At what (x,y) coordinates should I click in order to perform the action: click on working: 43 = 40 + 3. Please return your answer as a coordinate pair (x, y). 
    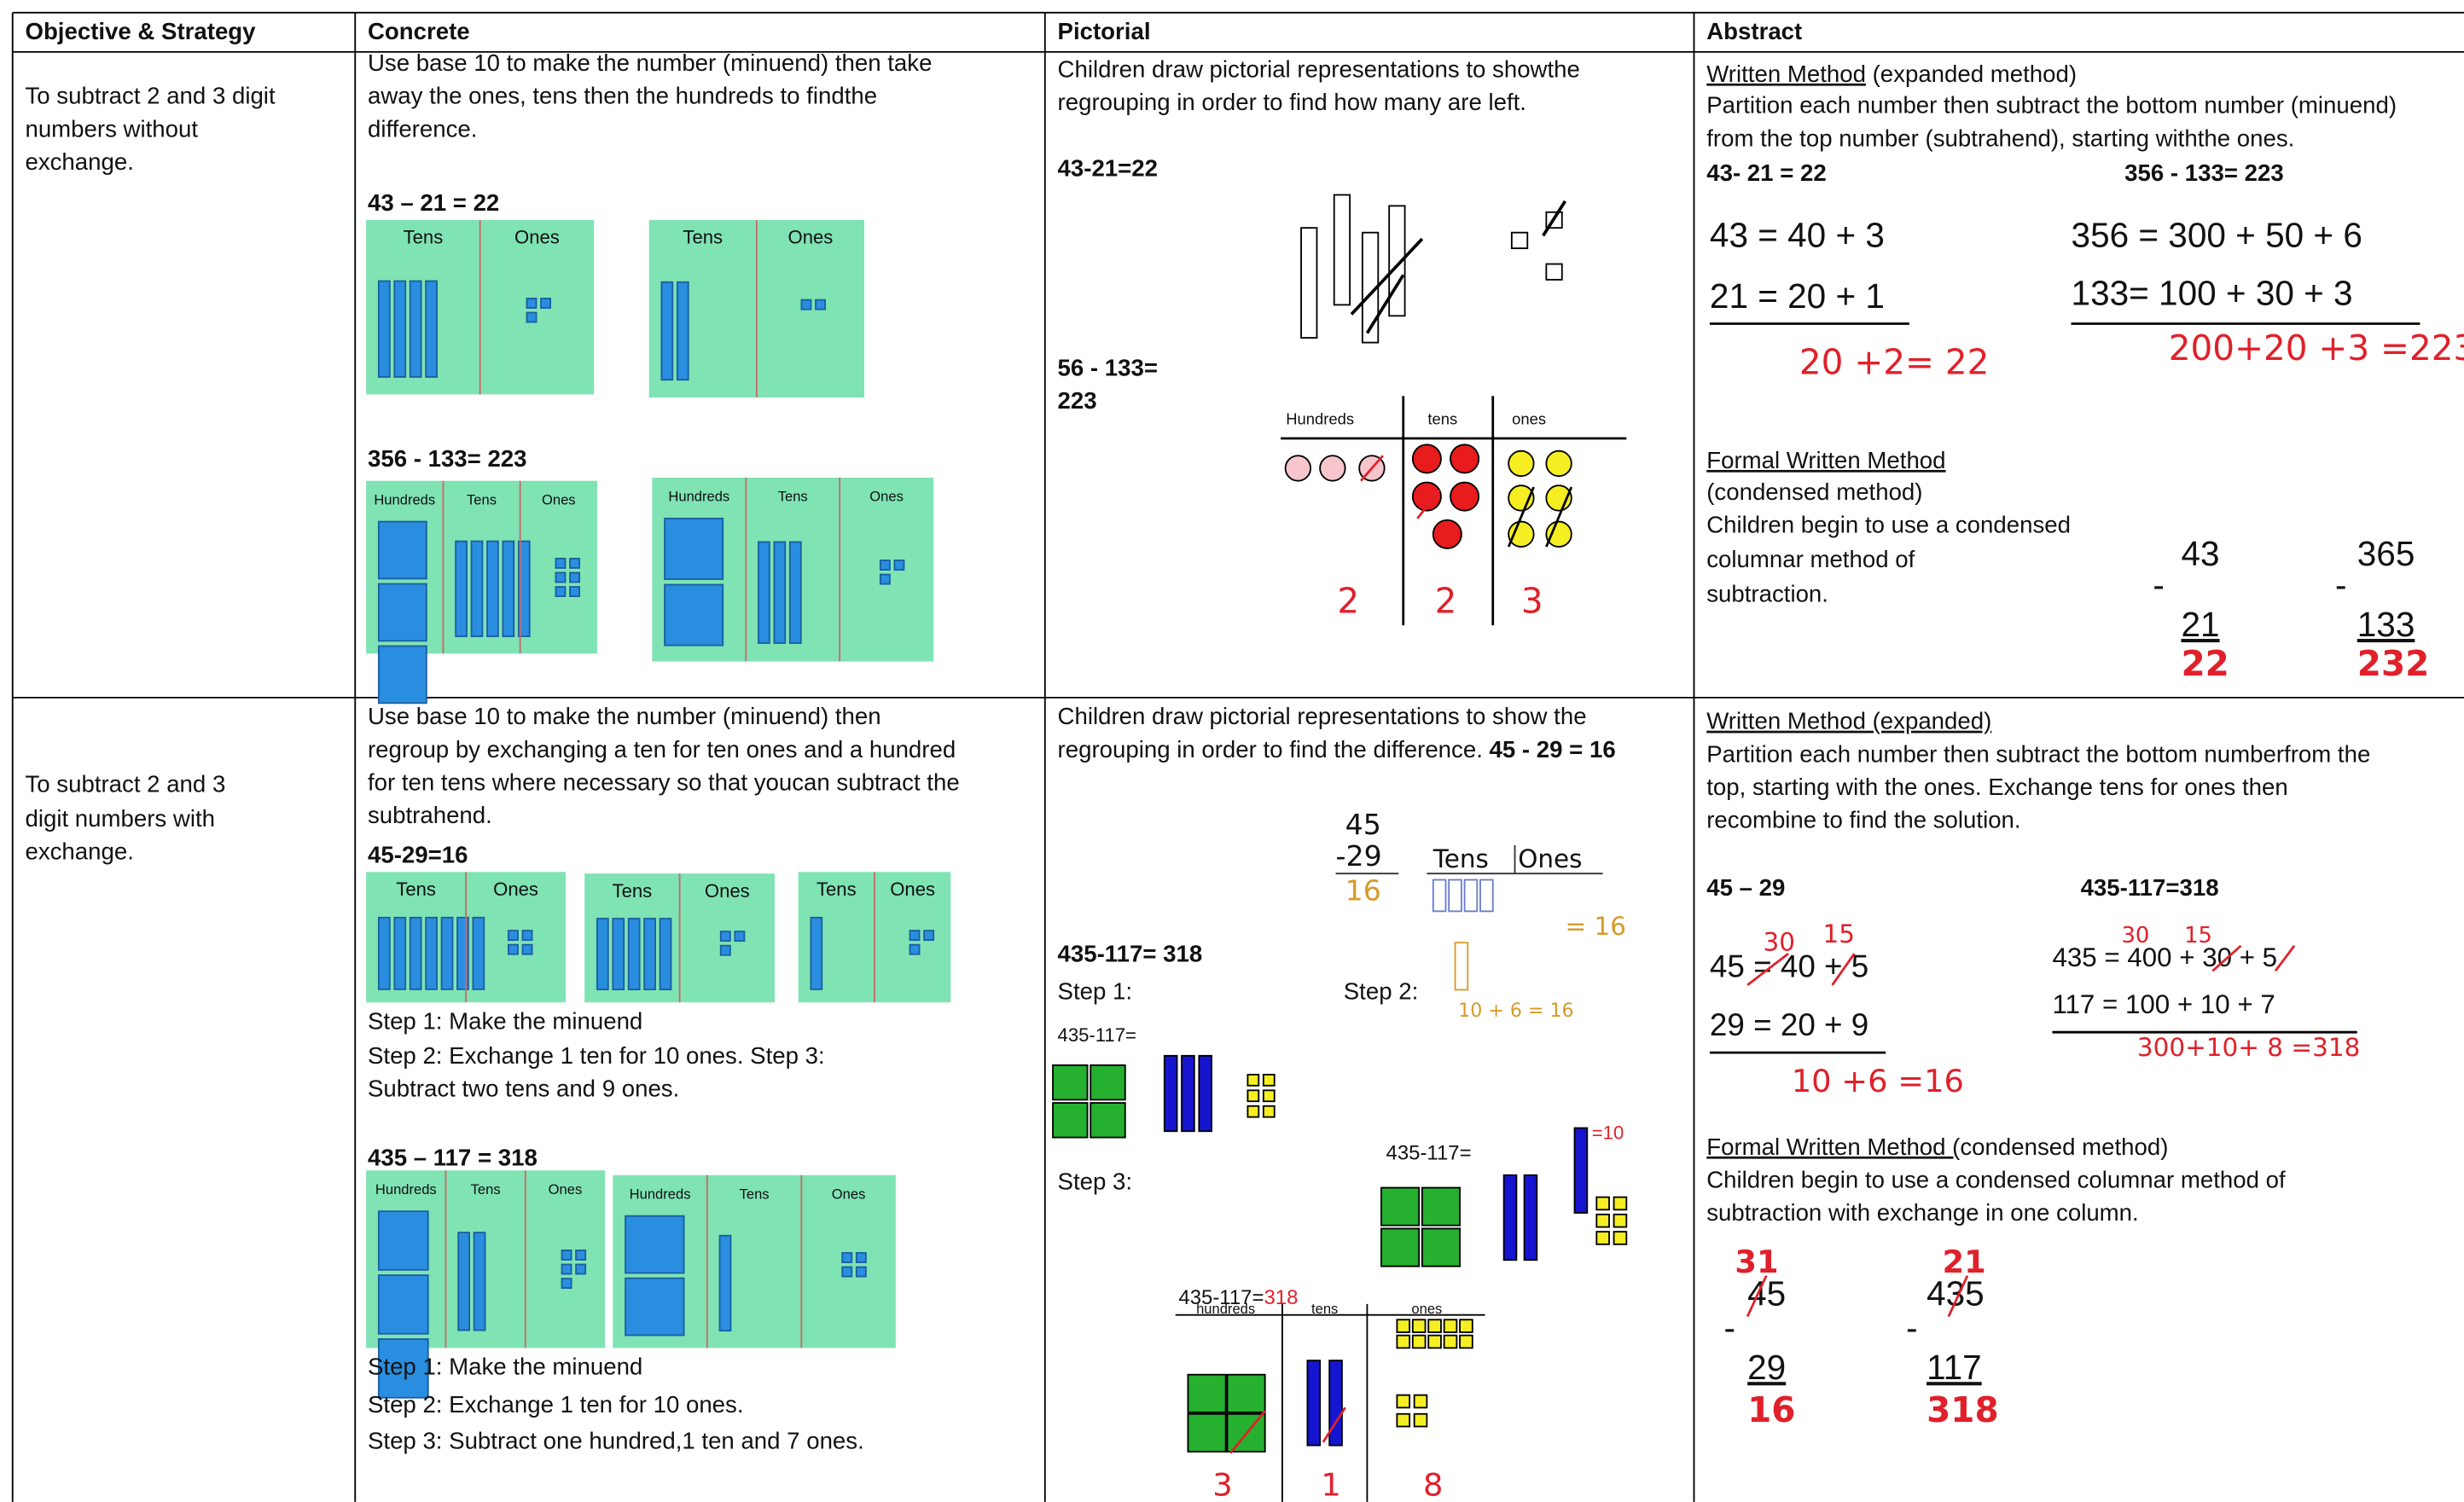
    Looking at the image, I should click on (1797, 234).